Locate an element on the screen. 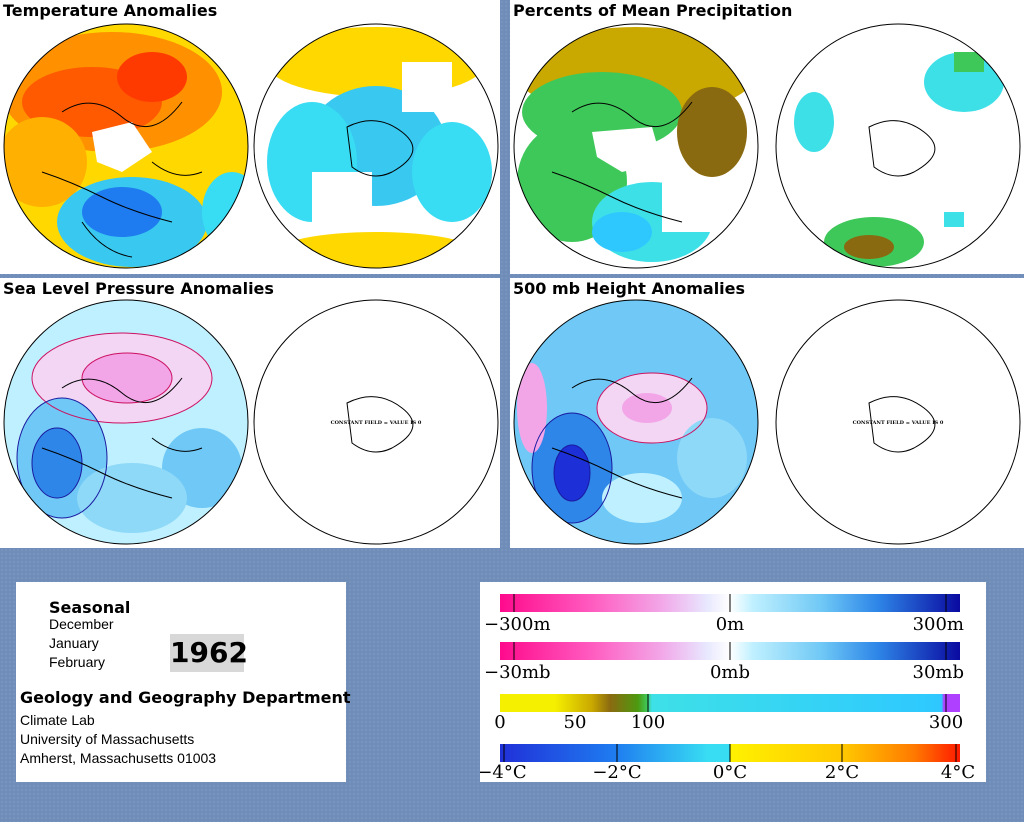 The width and height of the screenshot is (1024, 822). precipitation-sh-globe is located at coordinates (898, 146).